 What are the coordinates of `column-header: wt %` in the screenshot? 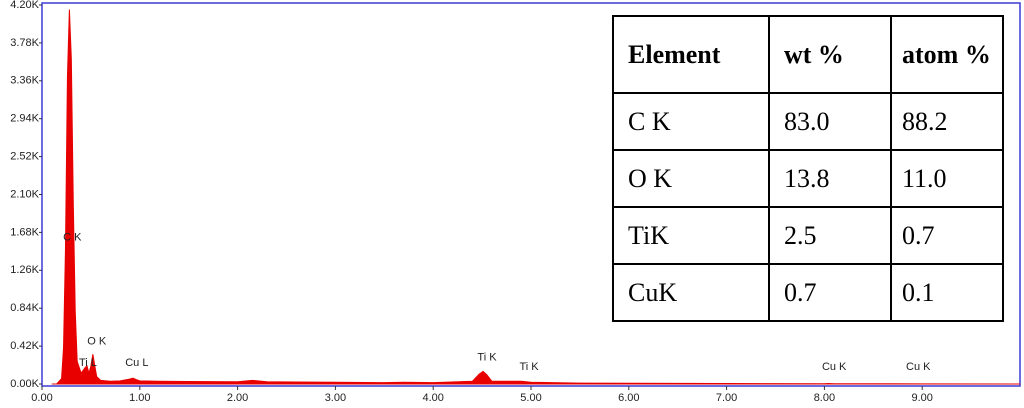 It's located at (830, 54).